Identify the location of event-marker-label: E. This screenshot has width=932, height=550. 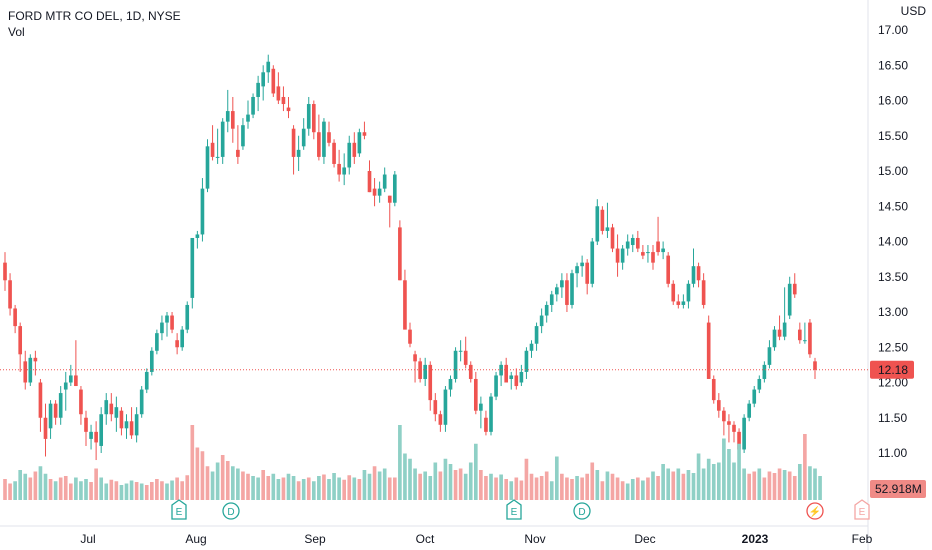
(862, 512).